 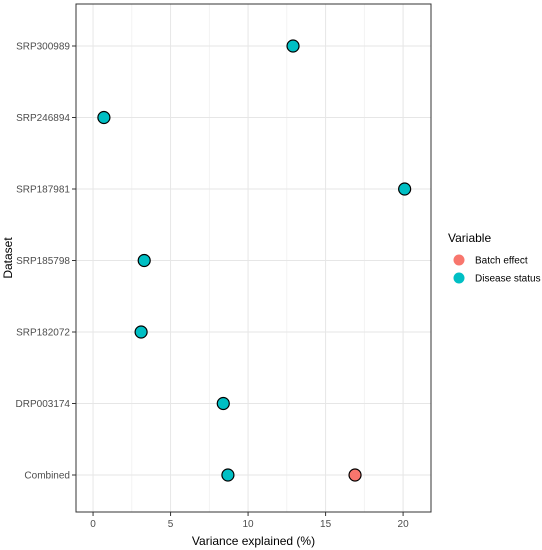 I want to click on legend-entries: Batch effect Disease status, so click(x=497, y=269).